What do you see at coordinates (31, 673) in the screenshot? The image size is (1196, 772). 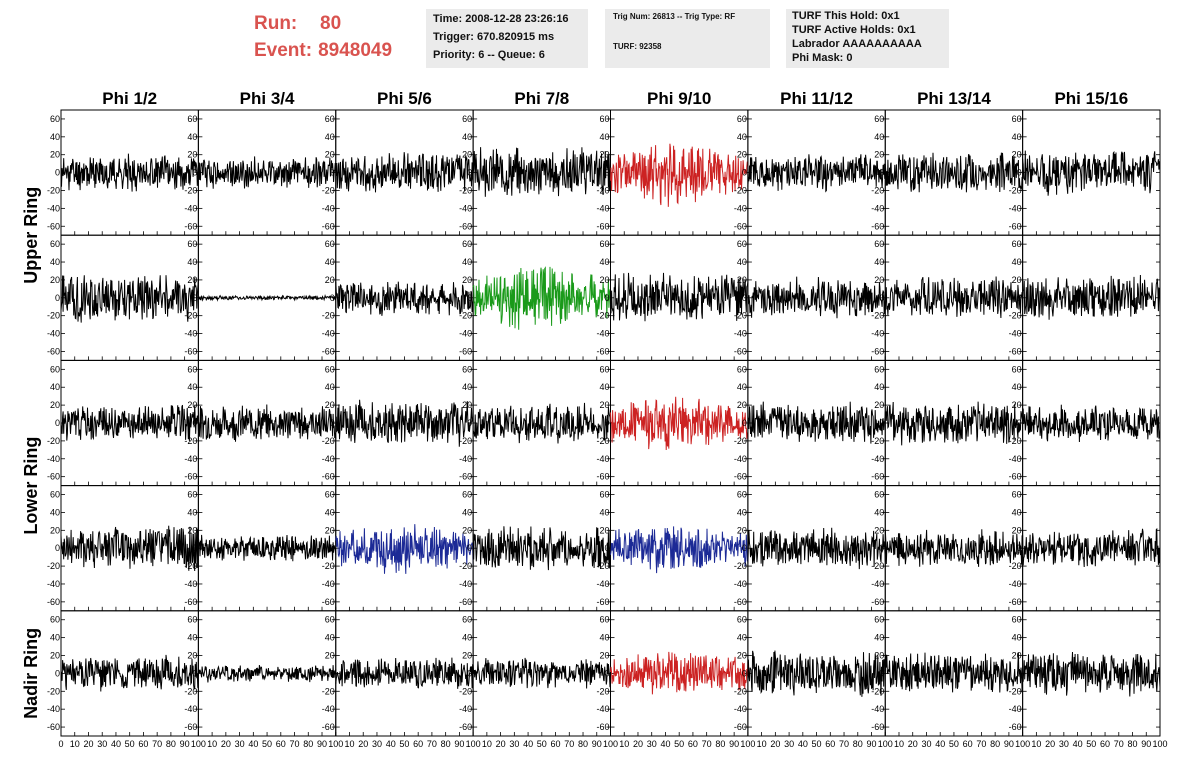 I see `ring-label: Nadir Ring` at bounding box center [31, 673].